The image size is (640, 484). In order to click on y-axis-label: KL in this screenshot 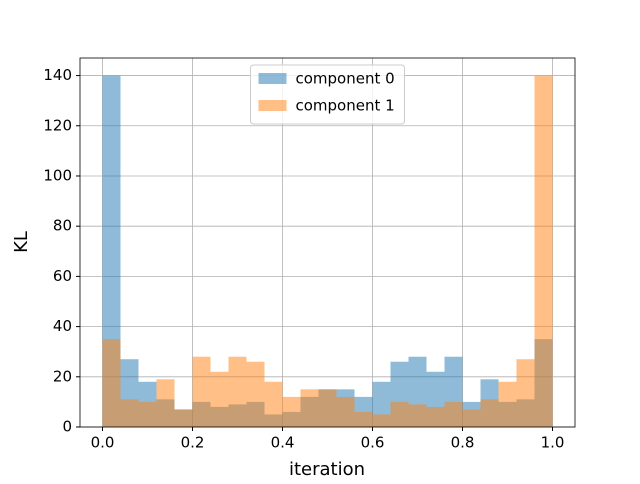, I will do `click(21, 242)`.